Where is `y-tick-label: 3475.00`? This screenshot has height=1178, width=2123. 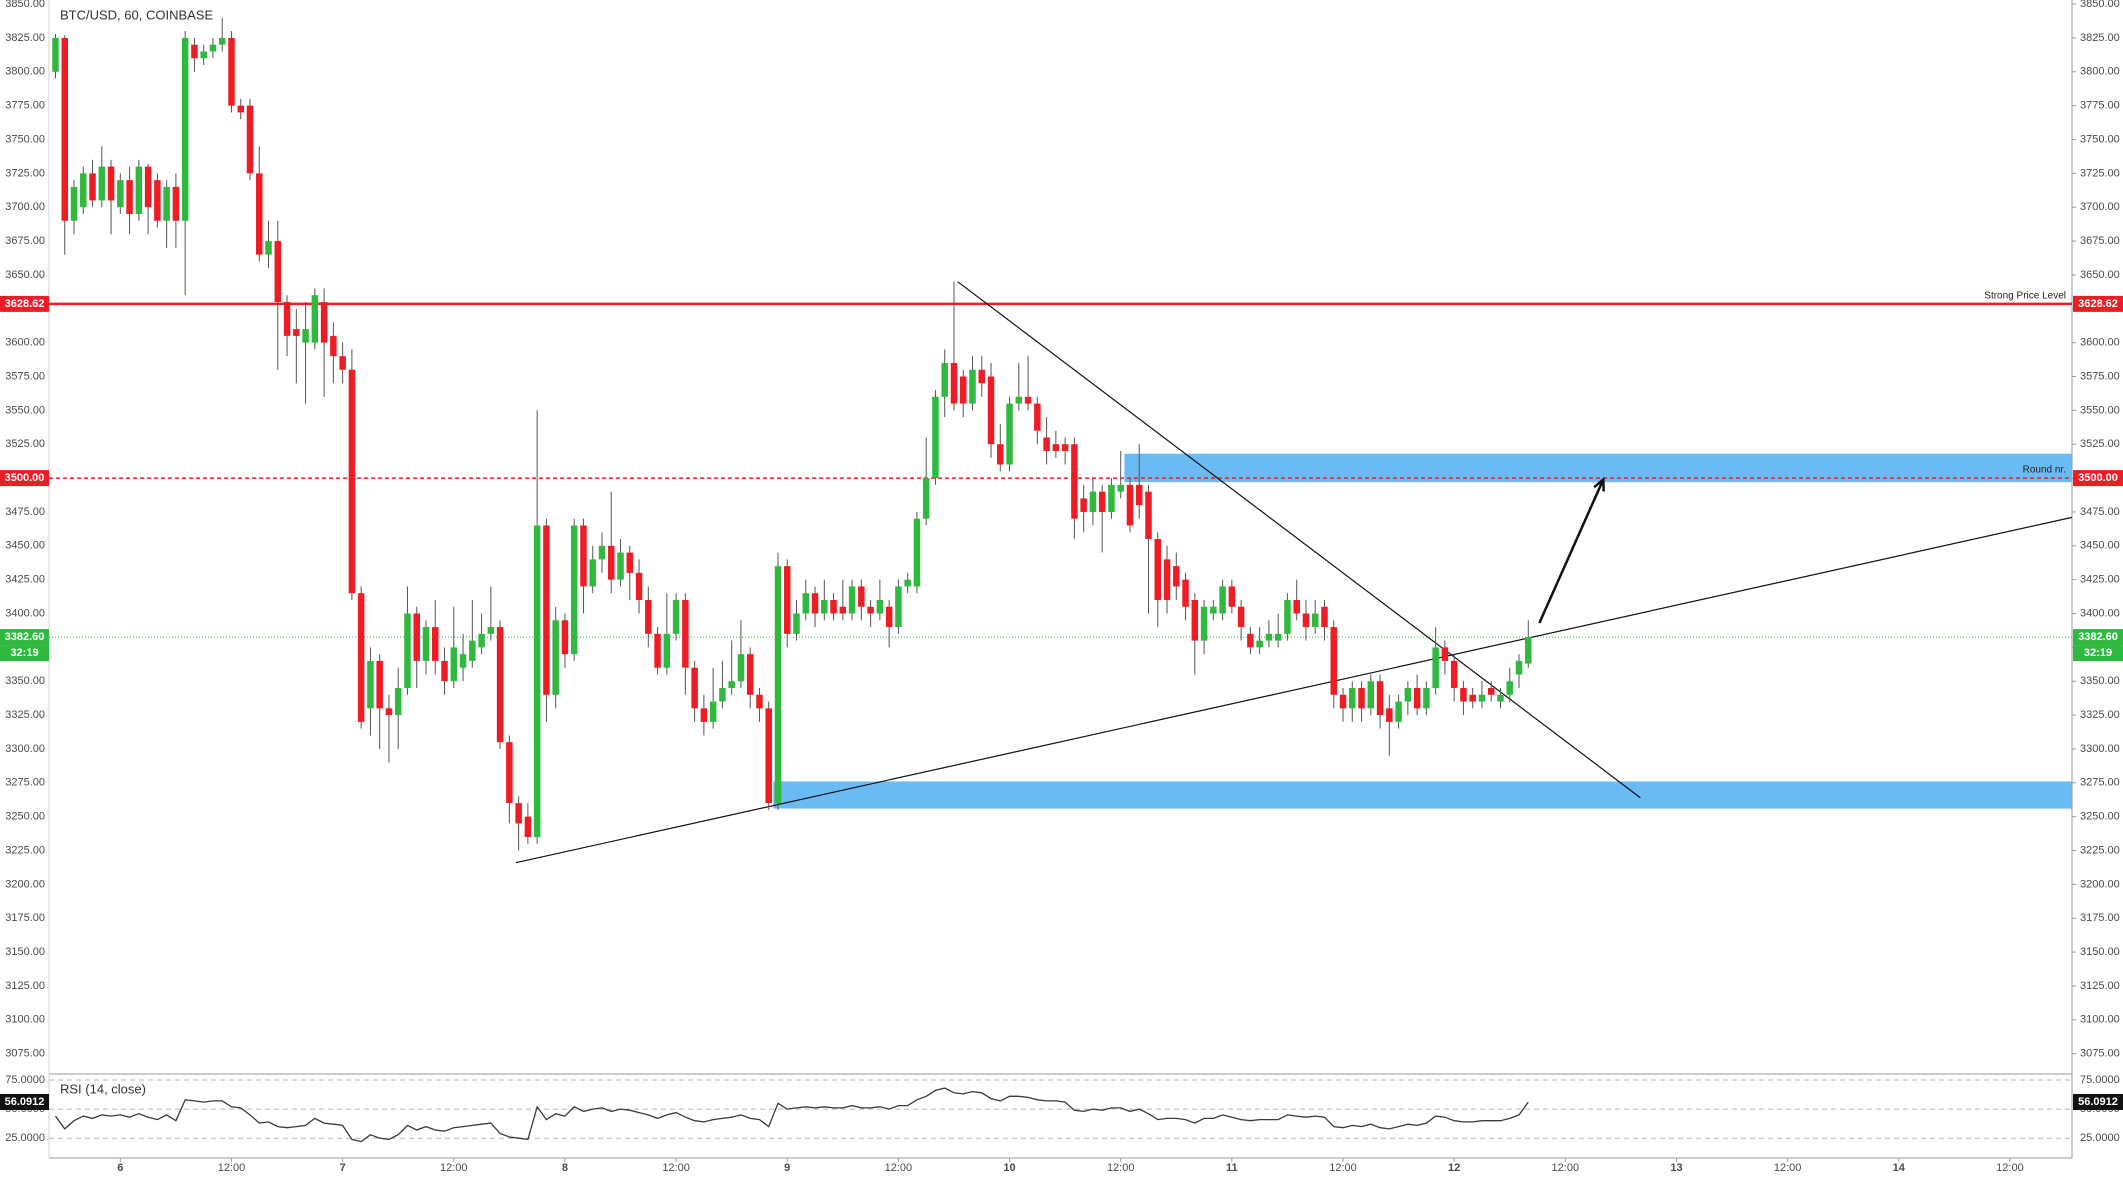 y-tick-label: 3475.00 is located at coordinates (2100, 512).